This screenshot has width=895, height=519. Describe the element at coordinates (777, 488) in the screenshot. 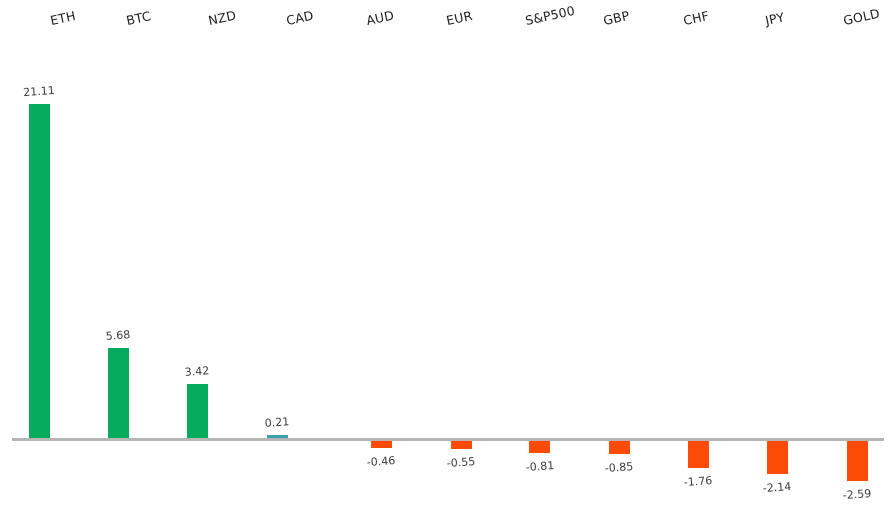

I see `value-label: -2.14` at that location.